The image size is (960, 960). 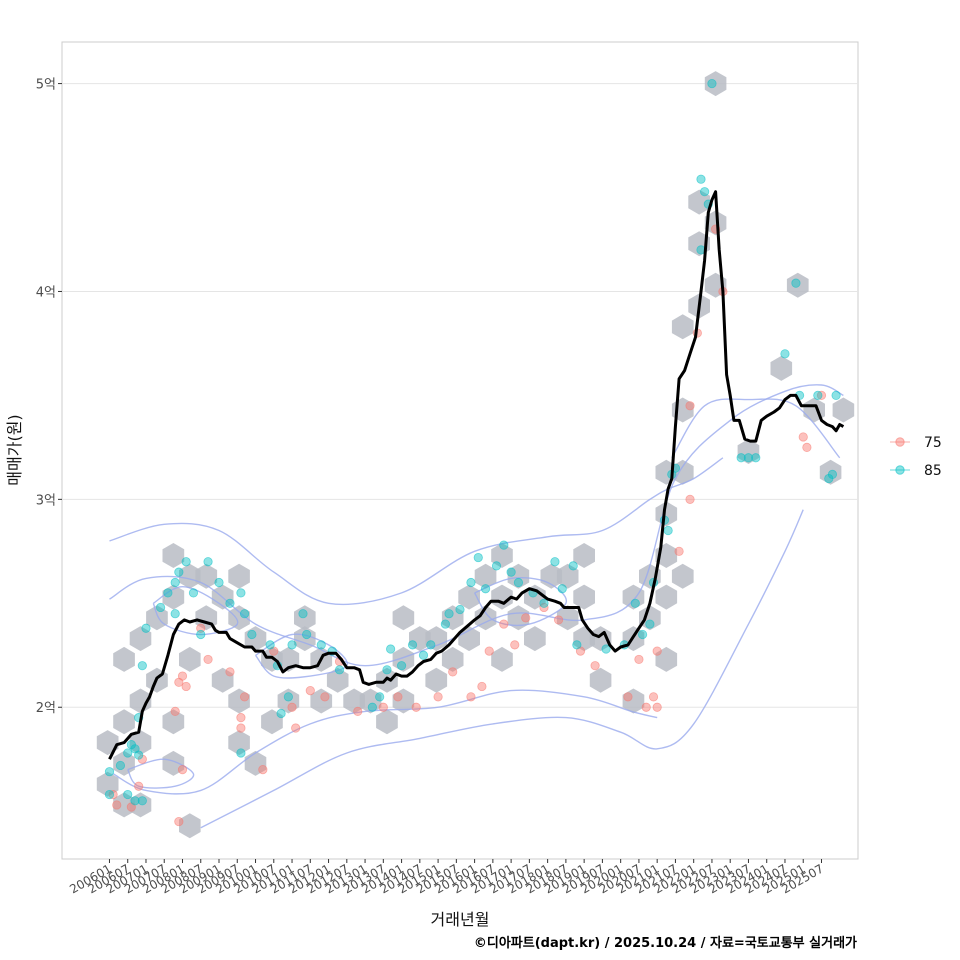 What do you see at coordinates (933, 471) in the screenshot?
I see `legend-label: 85` at bounding box center [933, 471].